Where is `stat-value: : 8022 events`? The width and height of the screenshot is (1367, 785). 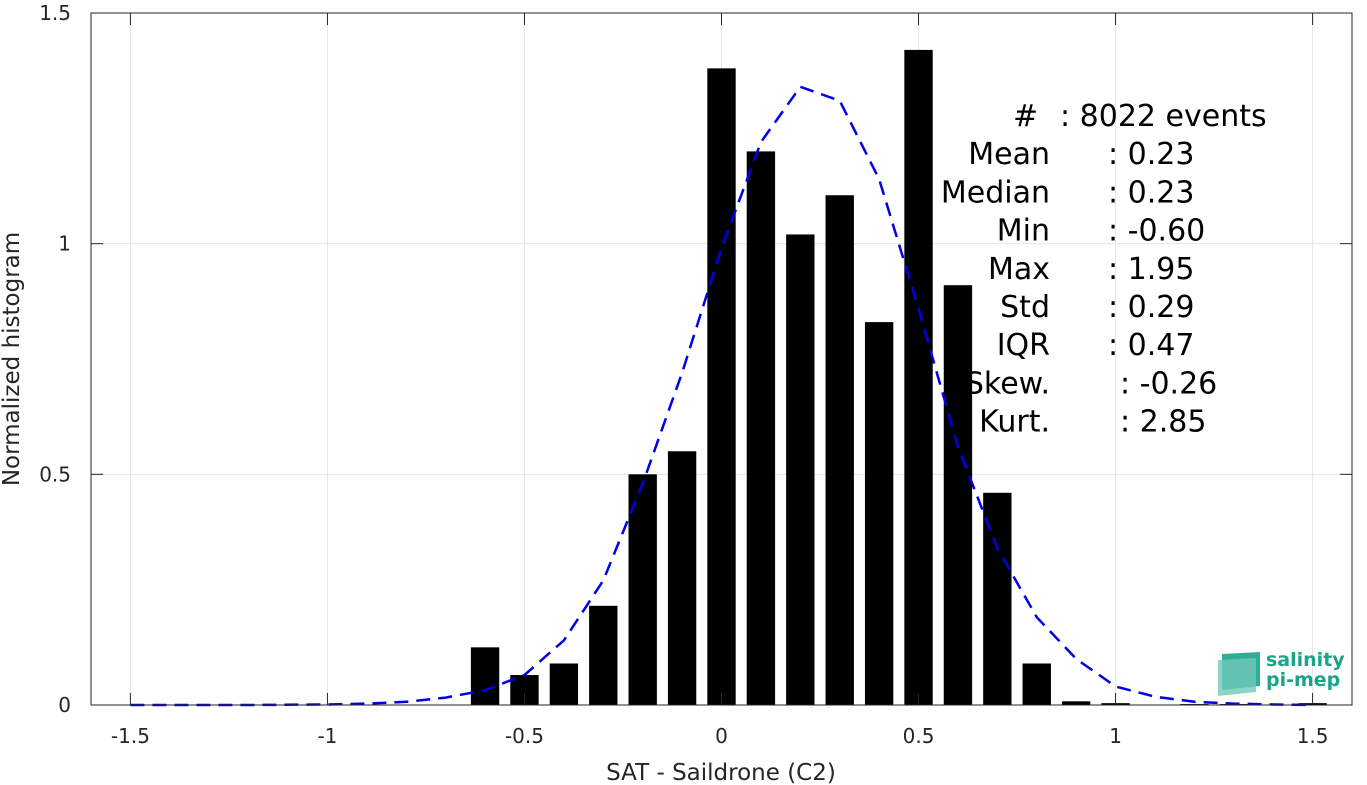 stat-value: : 8022 events is located at coordinates (1163, 116).